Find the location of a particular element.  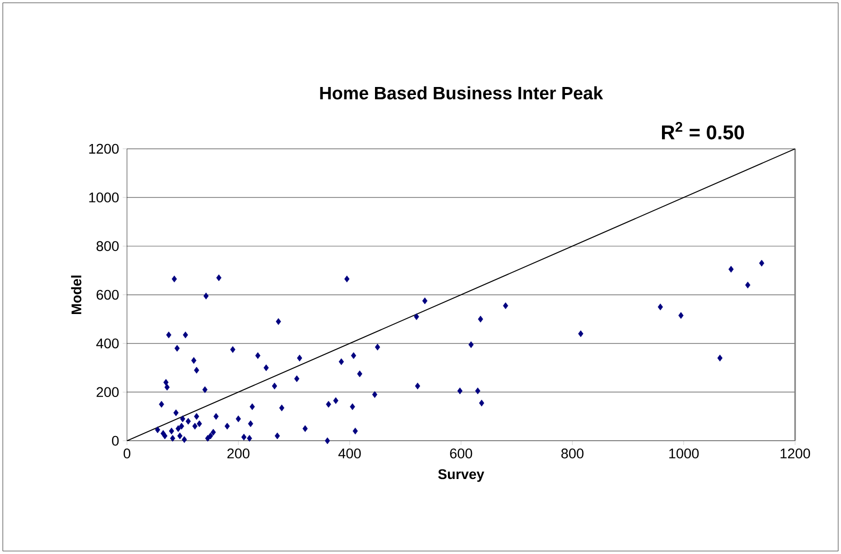

x-tick-label: 200 is located at coordinates (238, 453).